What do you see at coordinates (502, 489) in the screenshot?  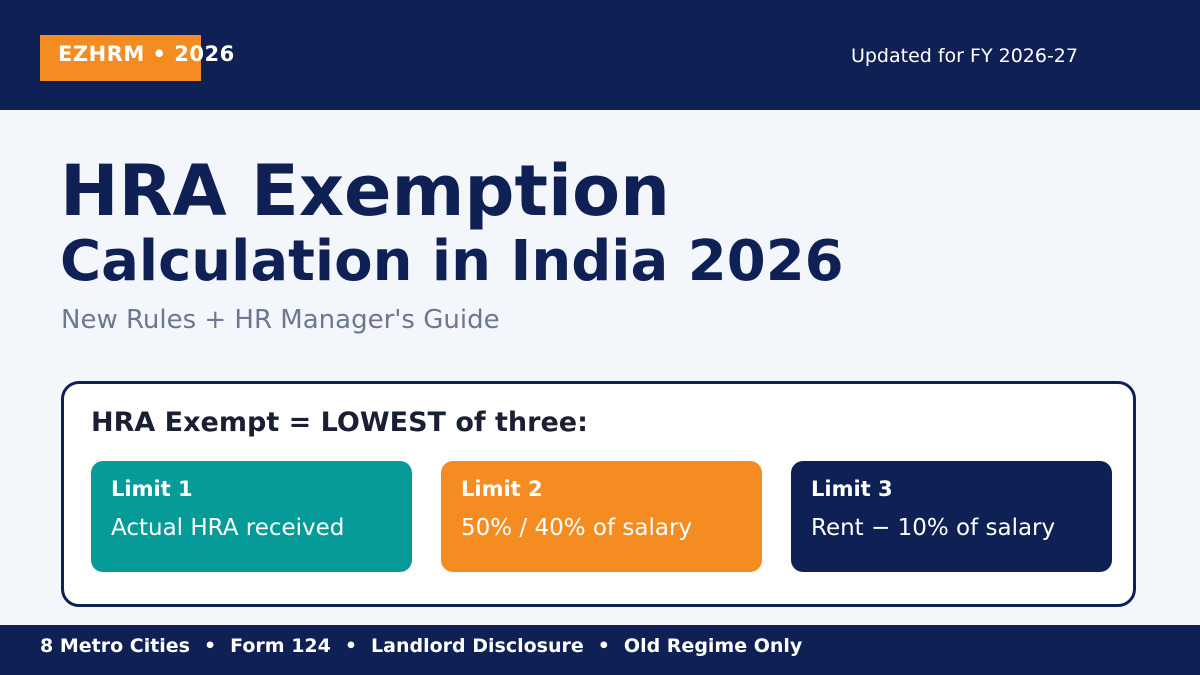 I see `limit-title: Limit 2` at bounding box center [502, 489].